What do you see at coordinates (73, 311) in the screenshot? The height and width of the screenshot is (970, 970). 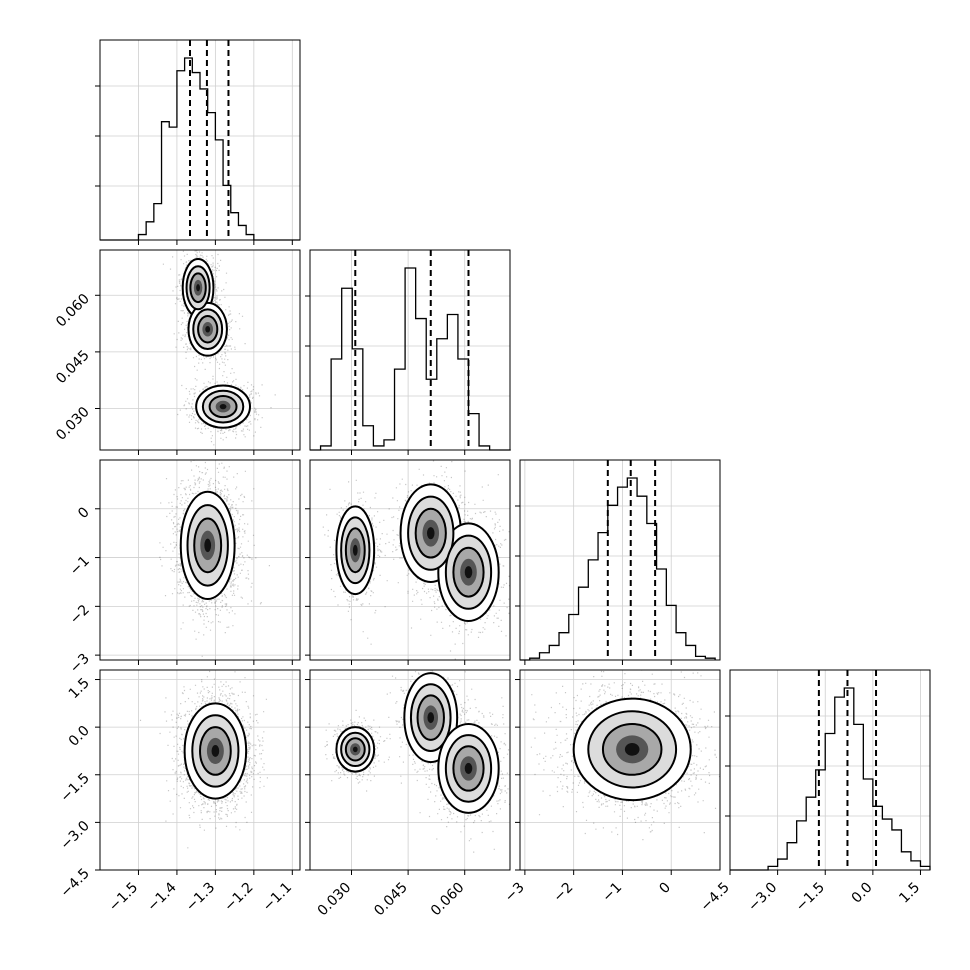 I see `y-tick-label: 0.060` at bounding box center [73, 311].